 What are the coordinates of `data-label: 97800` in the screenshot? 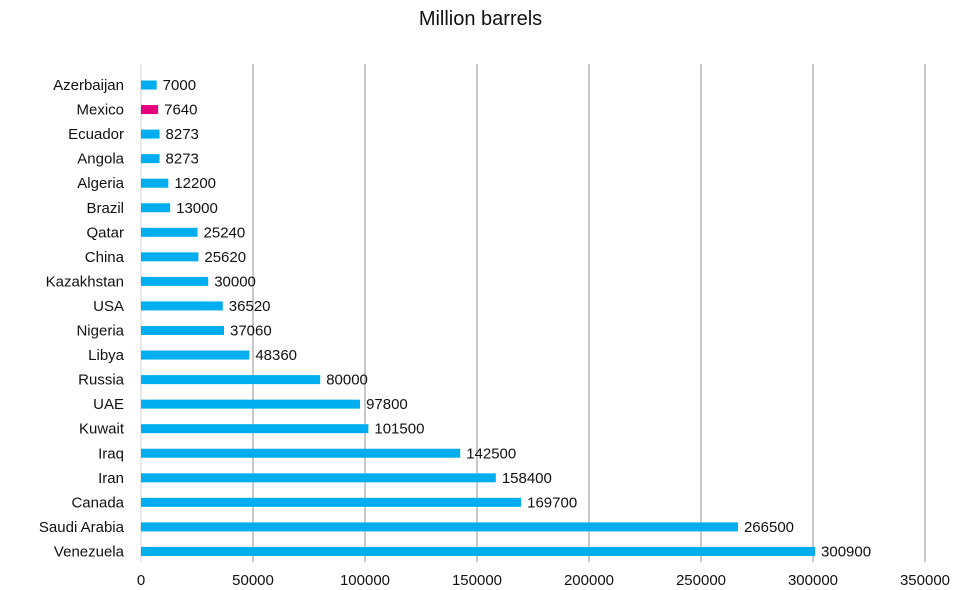 It's located at (387, 404).